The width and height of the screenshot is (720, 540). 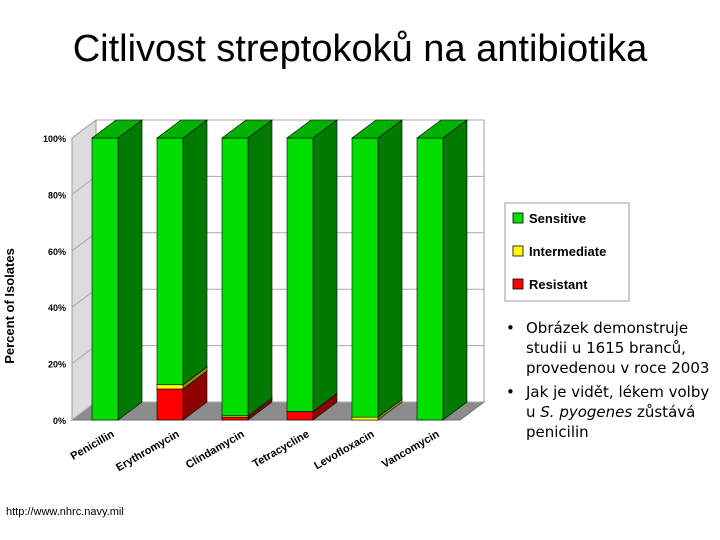 I want to click on x-tick-label: Tetracycline, so click(x=281, y=449).